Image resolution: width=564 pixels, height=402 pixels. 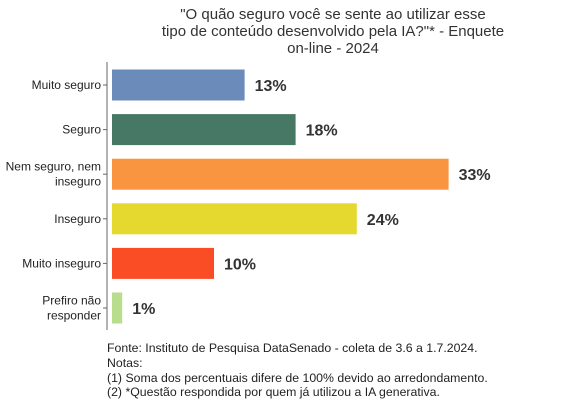 I want to click on data-label: 18%, so click(x=322, y=131).